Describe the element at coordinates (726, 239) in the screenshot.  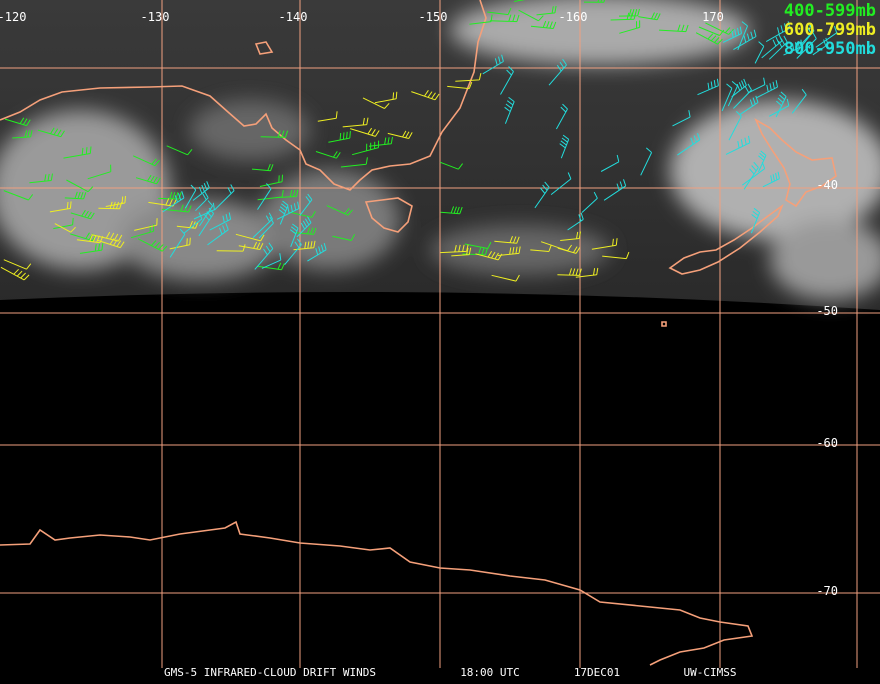
I see `new-zealand-south` at that location.